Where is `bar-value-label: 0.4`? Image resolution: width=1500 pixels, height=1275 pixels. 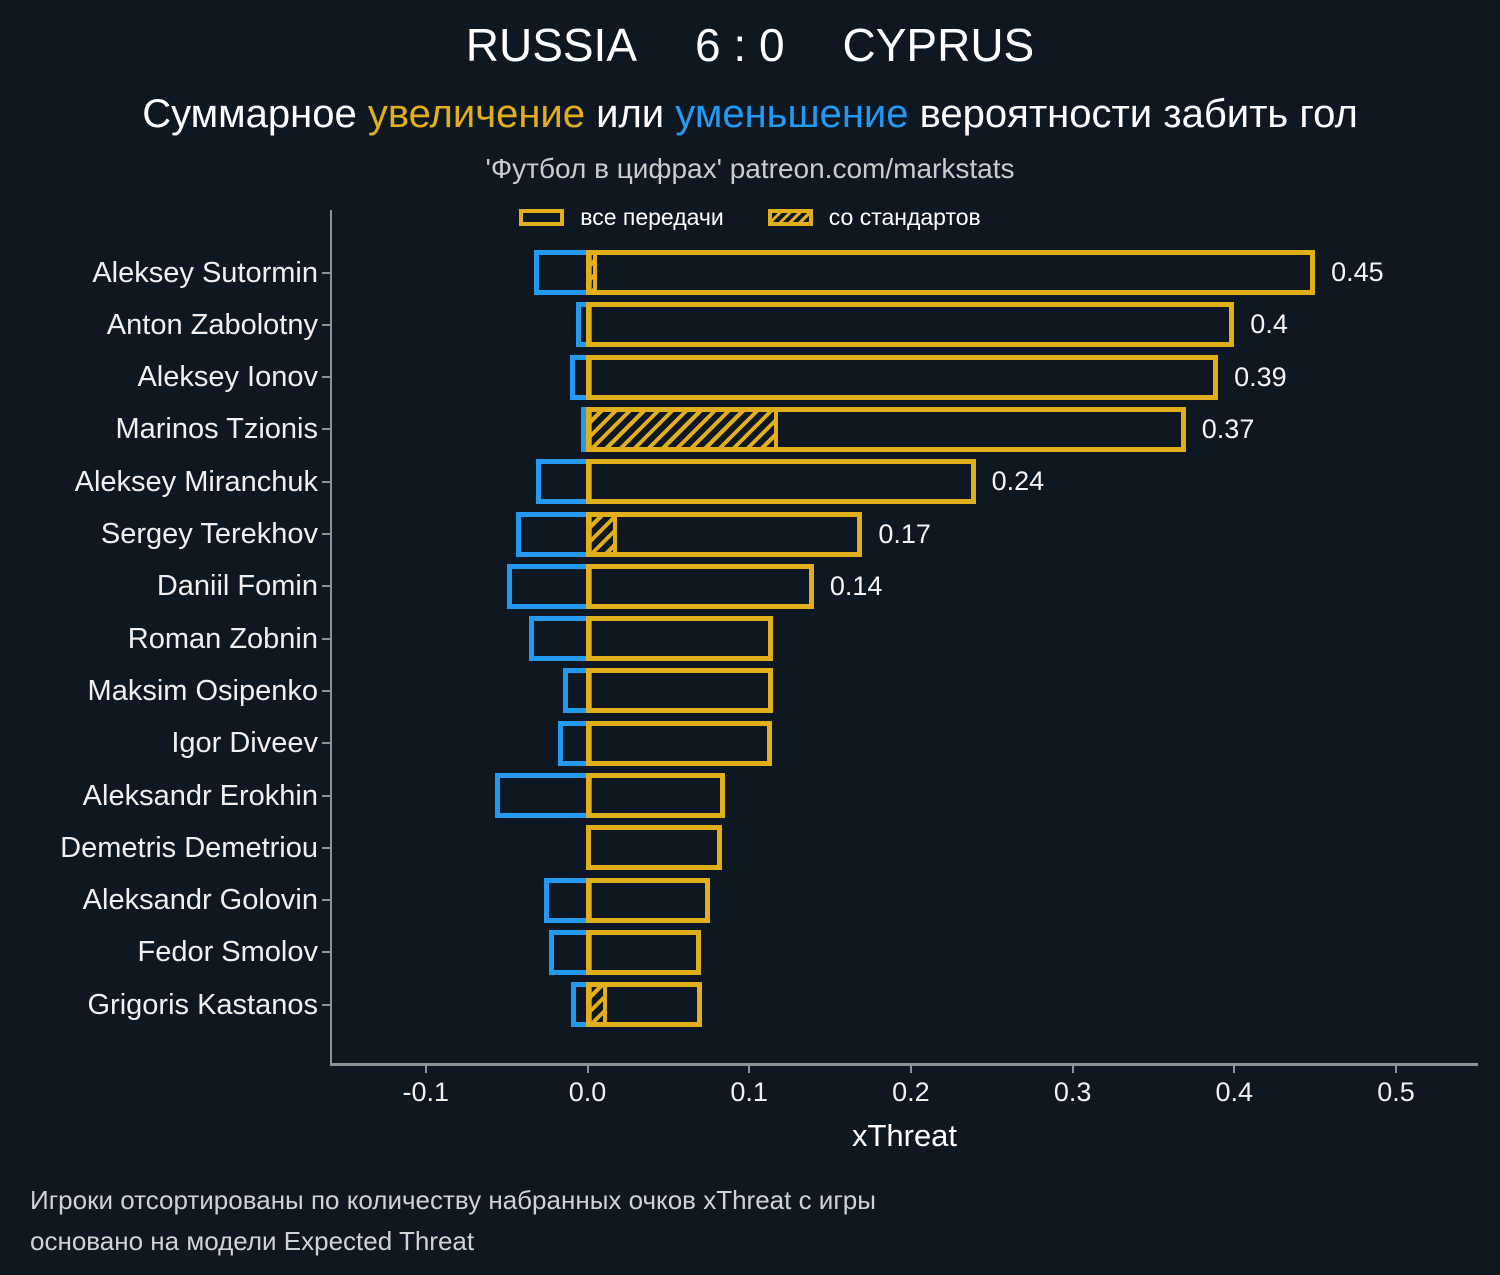 bar-value-label: 0.4 is located at coordinates (1269, 324).